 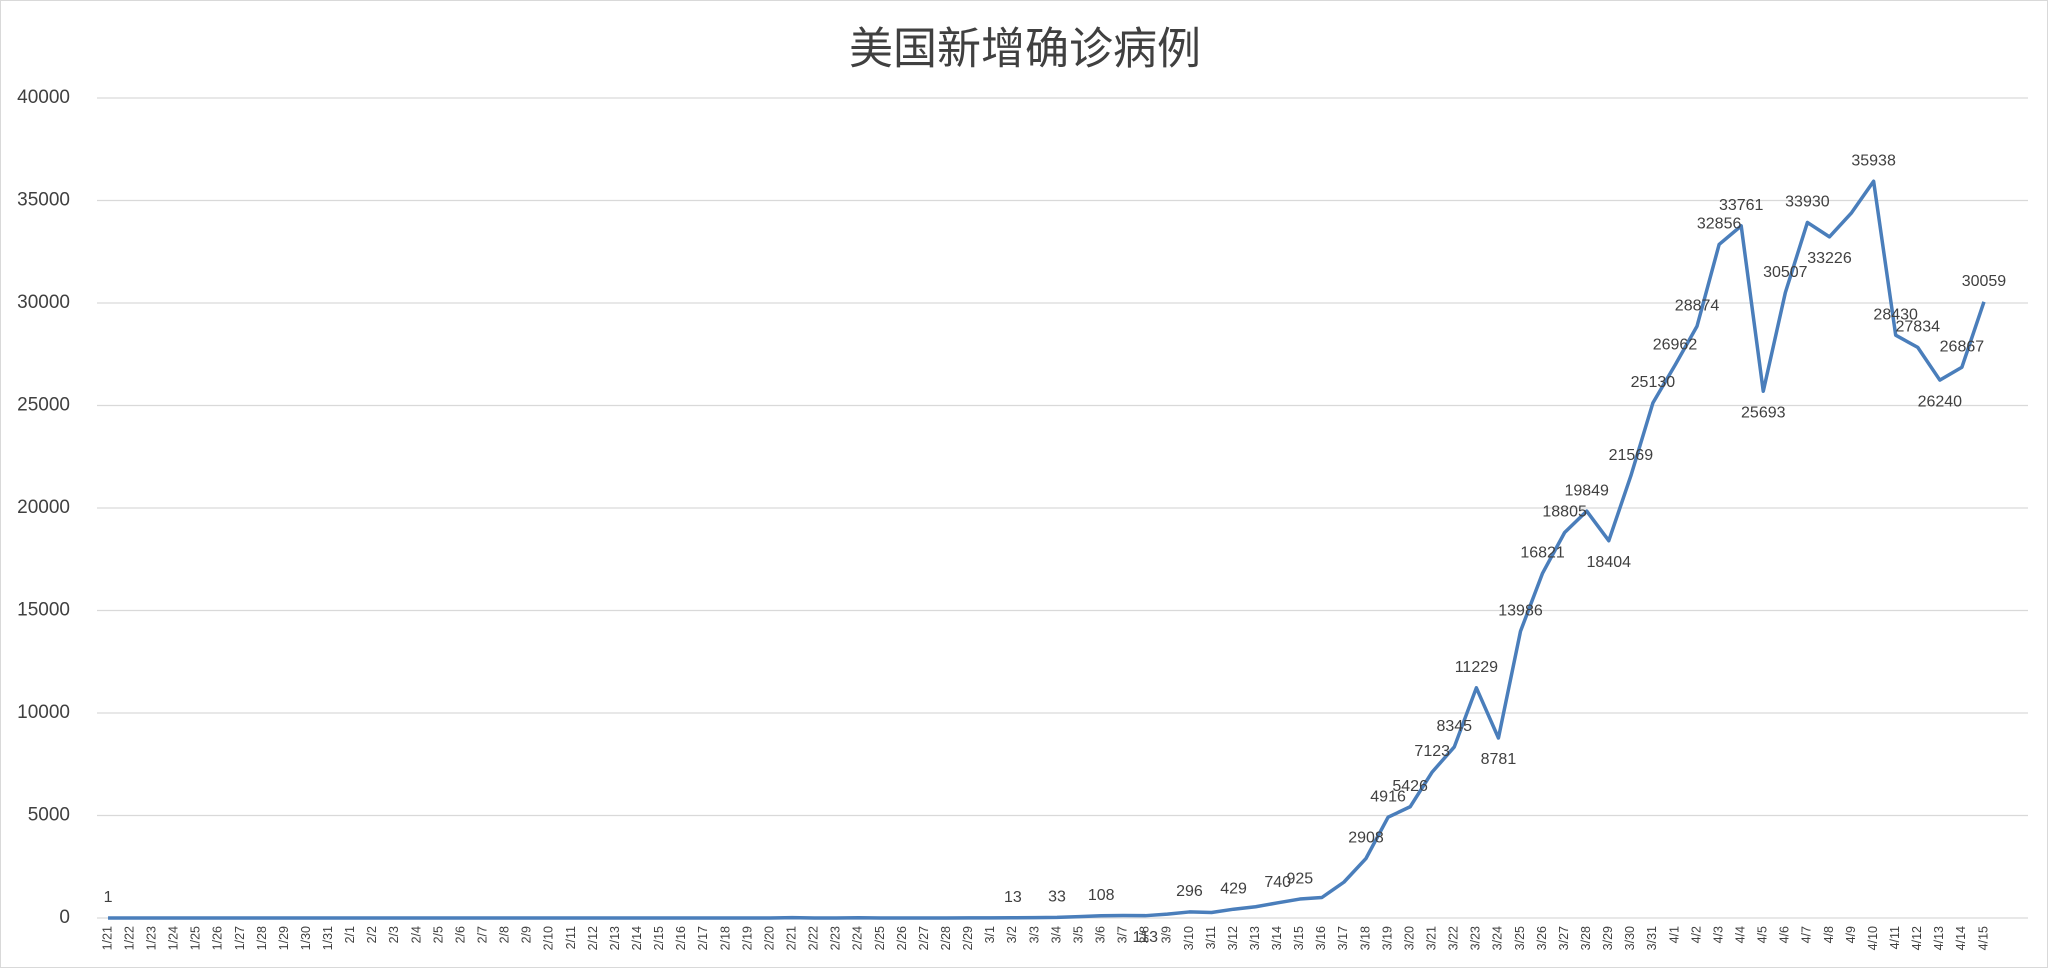 What do you see at coordinates (1211, 937) in the screenshot?
I see `x-tick-label: 3/11` at bounding box center [1211, 937].